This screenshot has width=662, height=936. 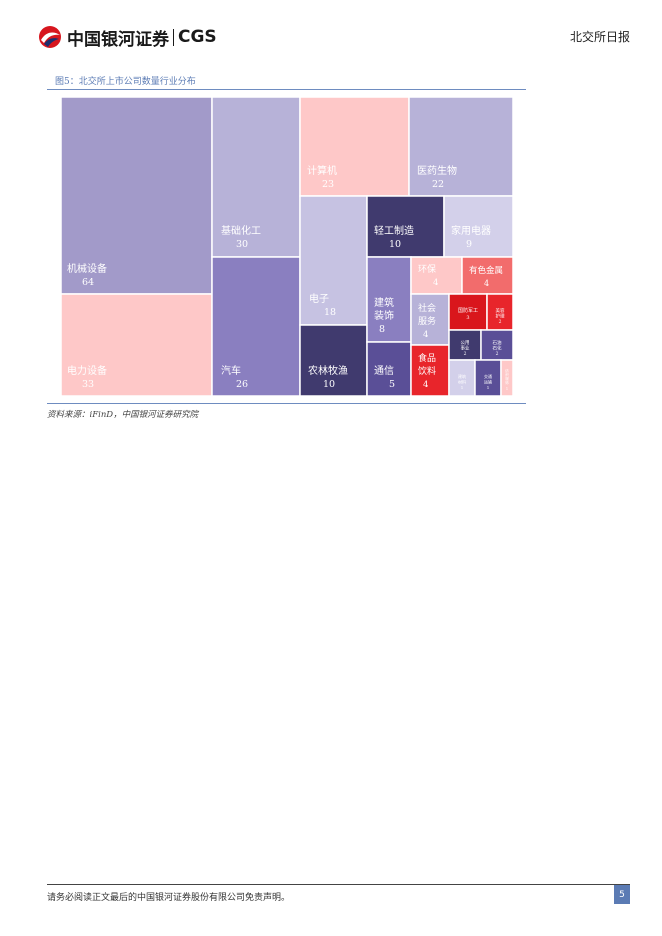 I want to click on tile-value: 26, so click(x=242, y=384).